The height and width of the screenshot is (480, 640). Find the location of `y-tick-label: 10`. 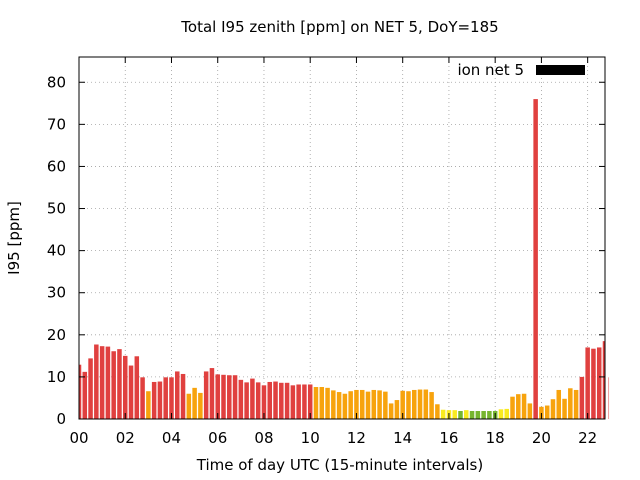

y-tick-label: 10 is located at coordinates (56, 377).